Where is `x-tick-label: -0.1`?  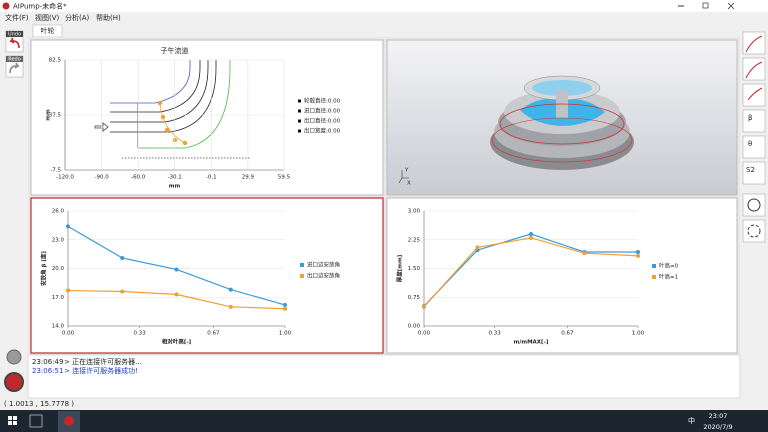 x-tick-label: -0.1 is located at coordinates (211, 178).